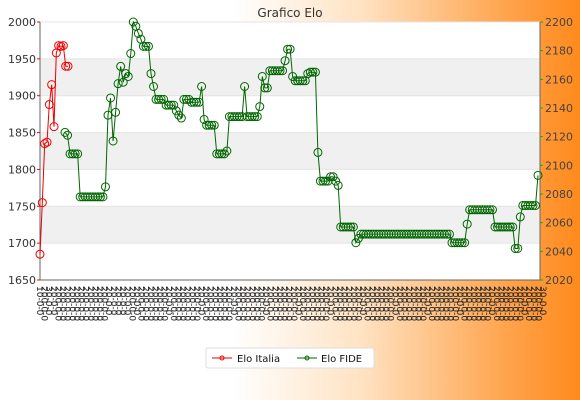 The height and width of the screenshot is (400, 580). I want to click on legend-entry-fide: Elo FIDE, so click(329, 359).